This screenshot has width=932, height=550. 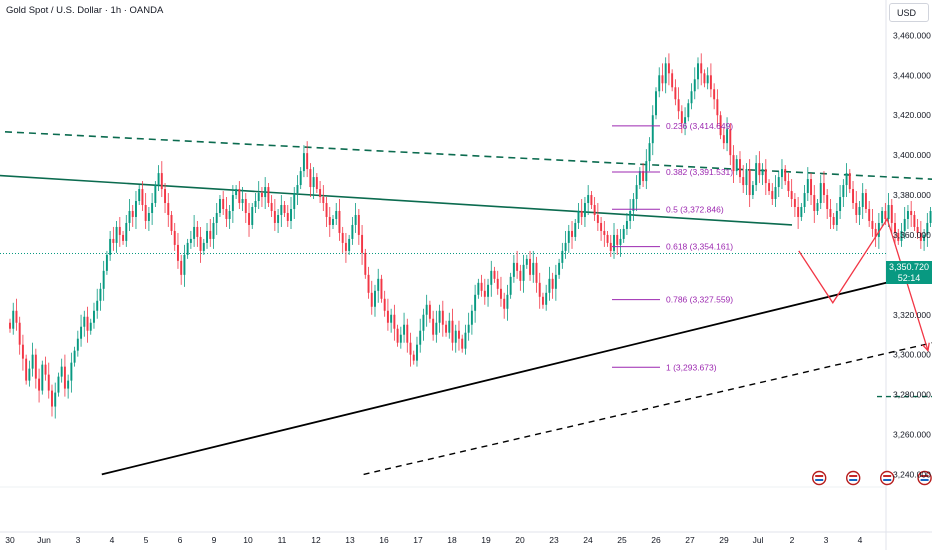 I want to click on y-tick-label: 3,440.000, so click(x=912, y=75).